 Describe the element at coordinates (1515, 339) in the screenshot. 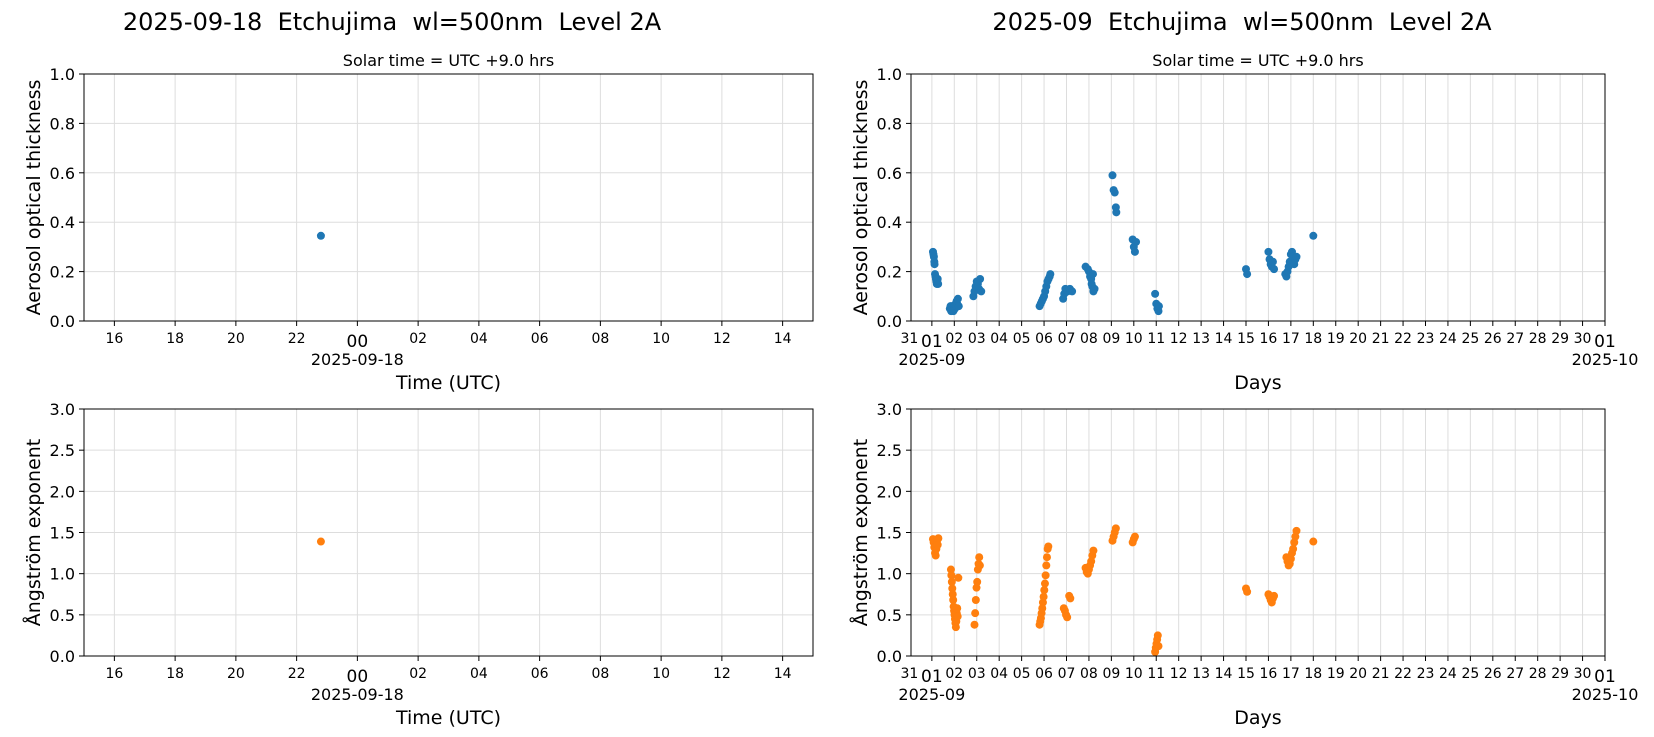

I see `x-tick-label: 27` at that location.